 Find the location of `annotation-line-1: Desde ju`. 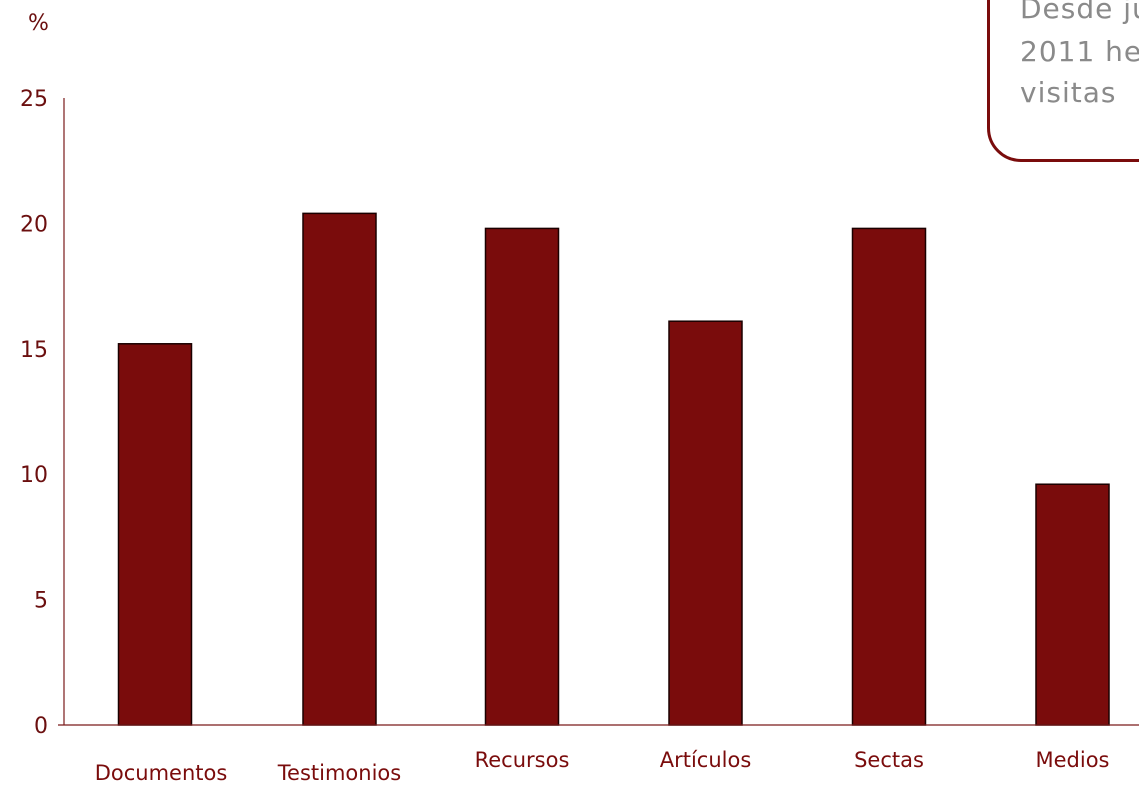

annotation-line-1: Desde ju is located at coordinates (1079, 12).